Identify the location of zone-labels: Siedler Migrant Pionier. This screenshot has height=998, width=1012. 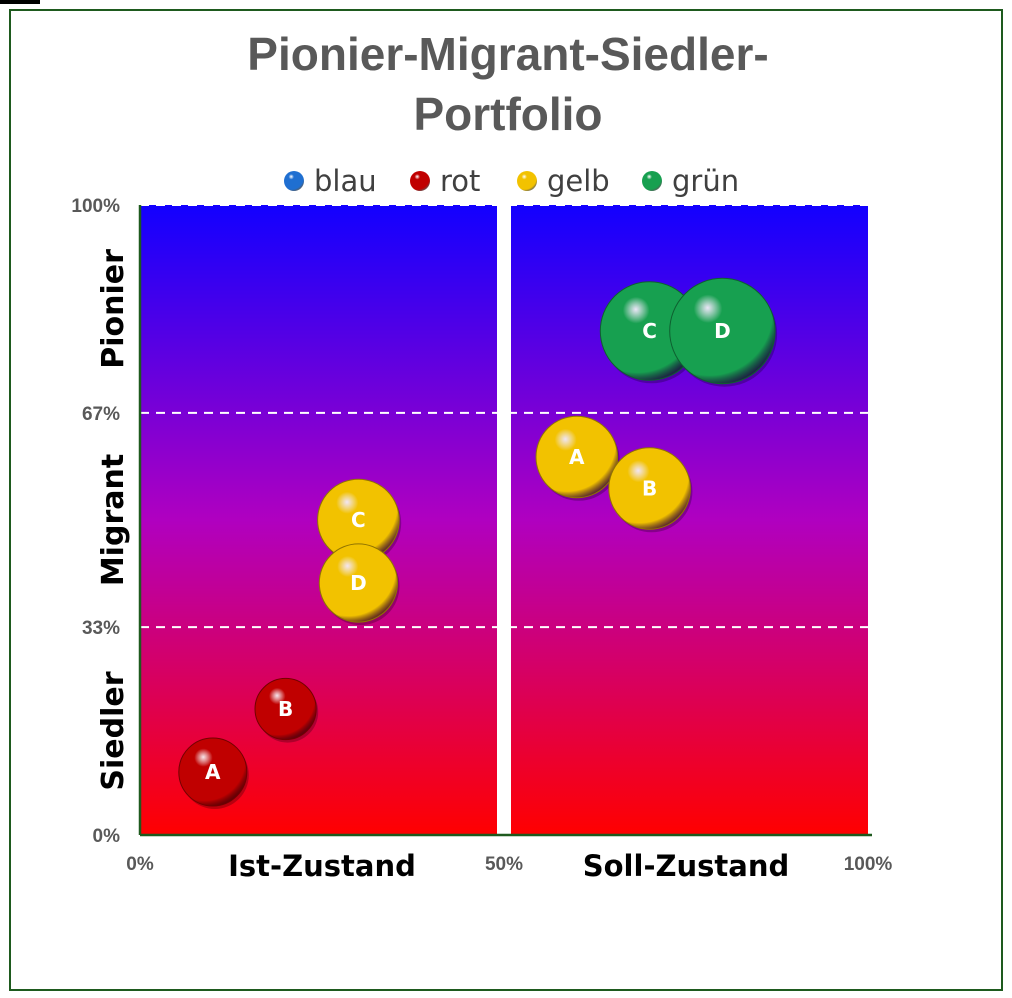
(113, 520).